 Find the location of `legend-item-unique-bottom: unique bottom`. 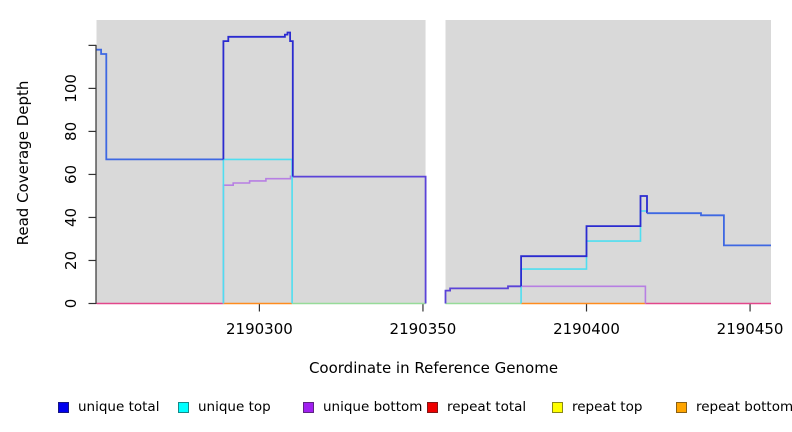

legend-item-unique-bottom: unique bottom is located at coordinates (363, 407).